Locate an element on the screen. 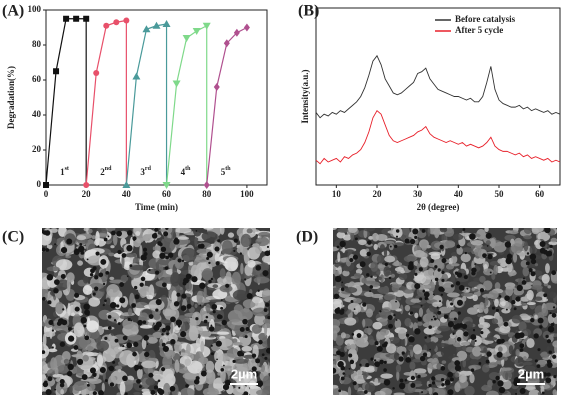 The height and width of the screenshot is (400, 563). x-tick-label: 80 is located at coordinates (207, 194).